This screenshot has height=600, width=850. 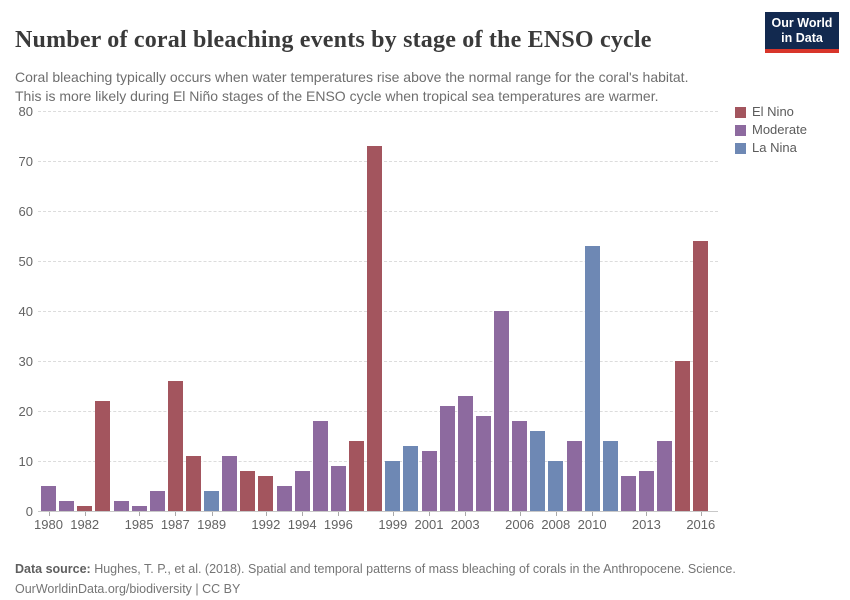 I want to click on x-tick-label-1994: 1994, so click(x=302, y=524).